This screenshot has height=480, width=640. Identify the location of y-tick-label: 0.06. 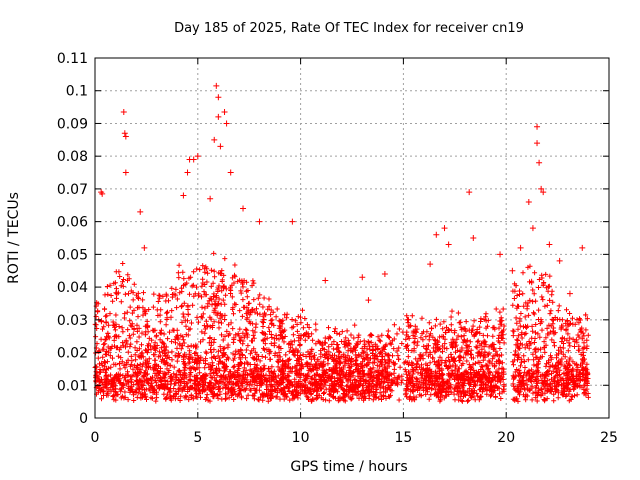
(72, 223).